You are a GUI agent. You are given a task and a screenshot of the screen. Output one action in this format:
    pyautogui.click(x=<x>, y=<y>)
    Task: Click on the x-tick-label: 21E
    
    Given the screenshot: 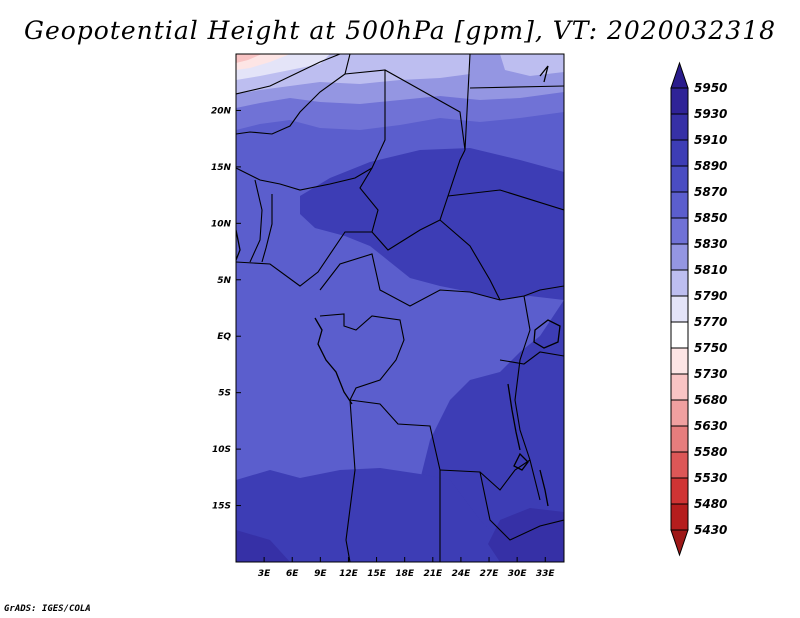 What is the action you would take?
    pyautogui.click(x=433, y=574)
    